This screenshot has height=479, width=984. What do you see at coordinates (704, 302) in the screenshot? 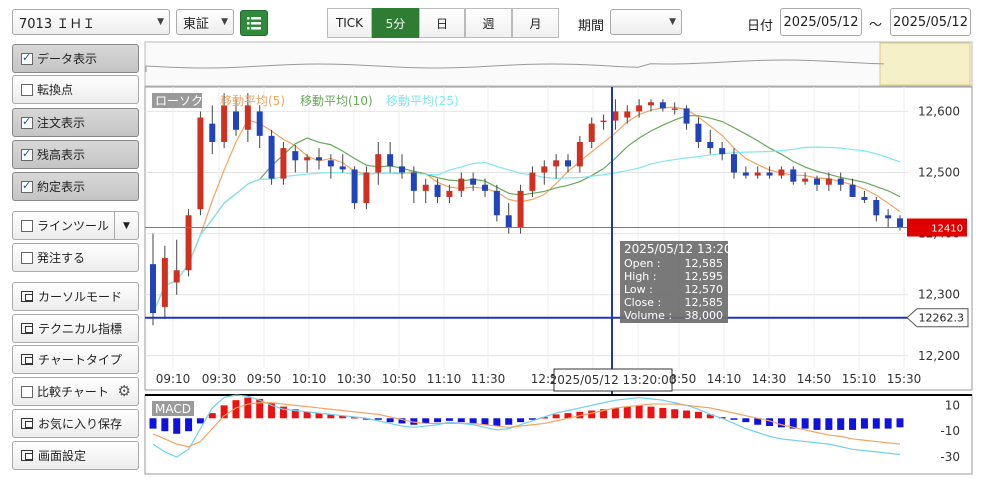
I see `ohlc-info-value: 12,585` at bounding box center [704, 302].